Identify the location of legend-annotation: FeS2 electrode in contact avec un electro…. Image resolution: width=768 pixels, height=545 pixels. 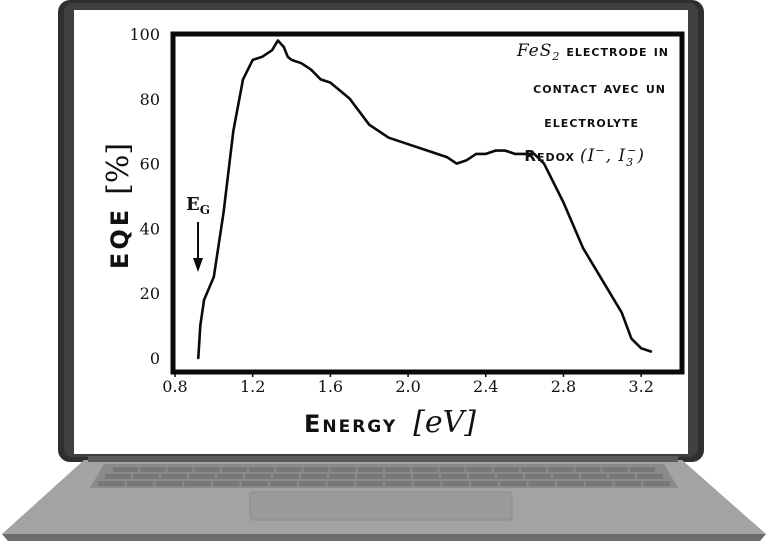
(592, 105).